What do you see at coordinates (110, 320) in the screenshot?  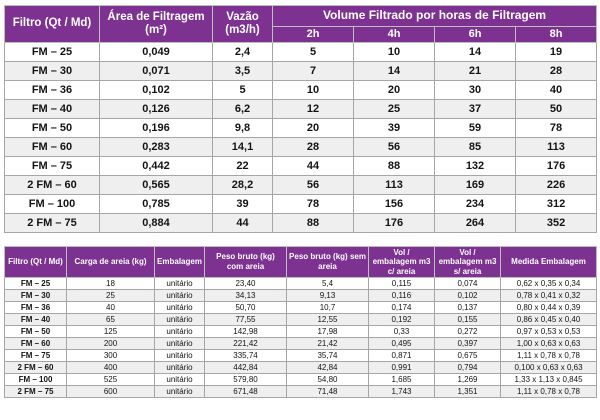 I see `value-cell: 65` at bounding box center [110, 320].